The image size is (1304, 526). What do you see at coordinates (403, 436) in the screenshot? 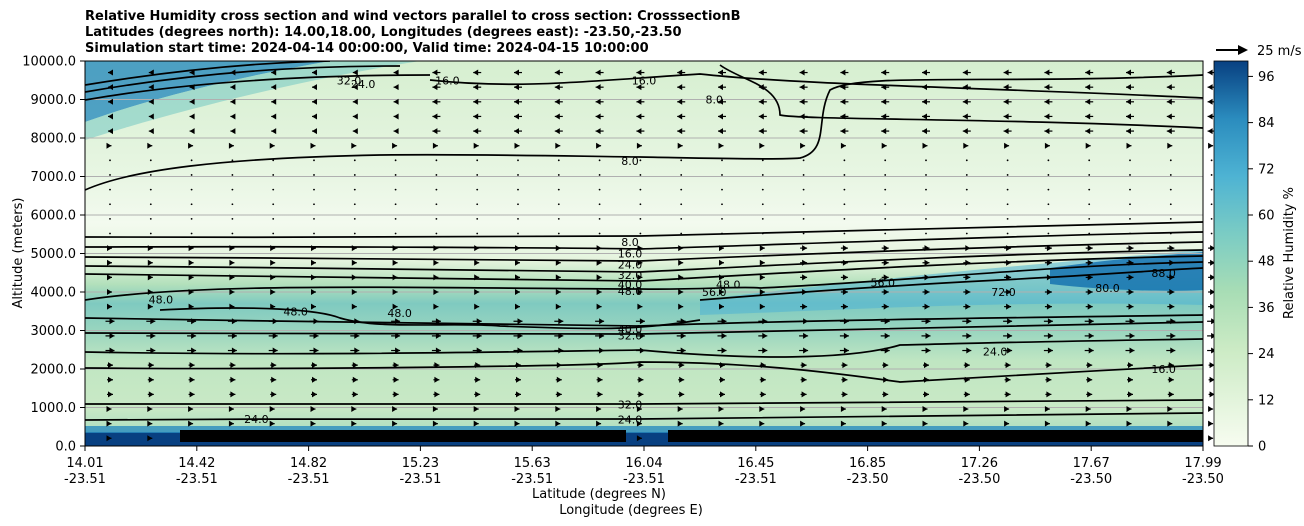
I see `contour-dense-left` at bounding box center [403, 436].